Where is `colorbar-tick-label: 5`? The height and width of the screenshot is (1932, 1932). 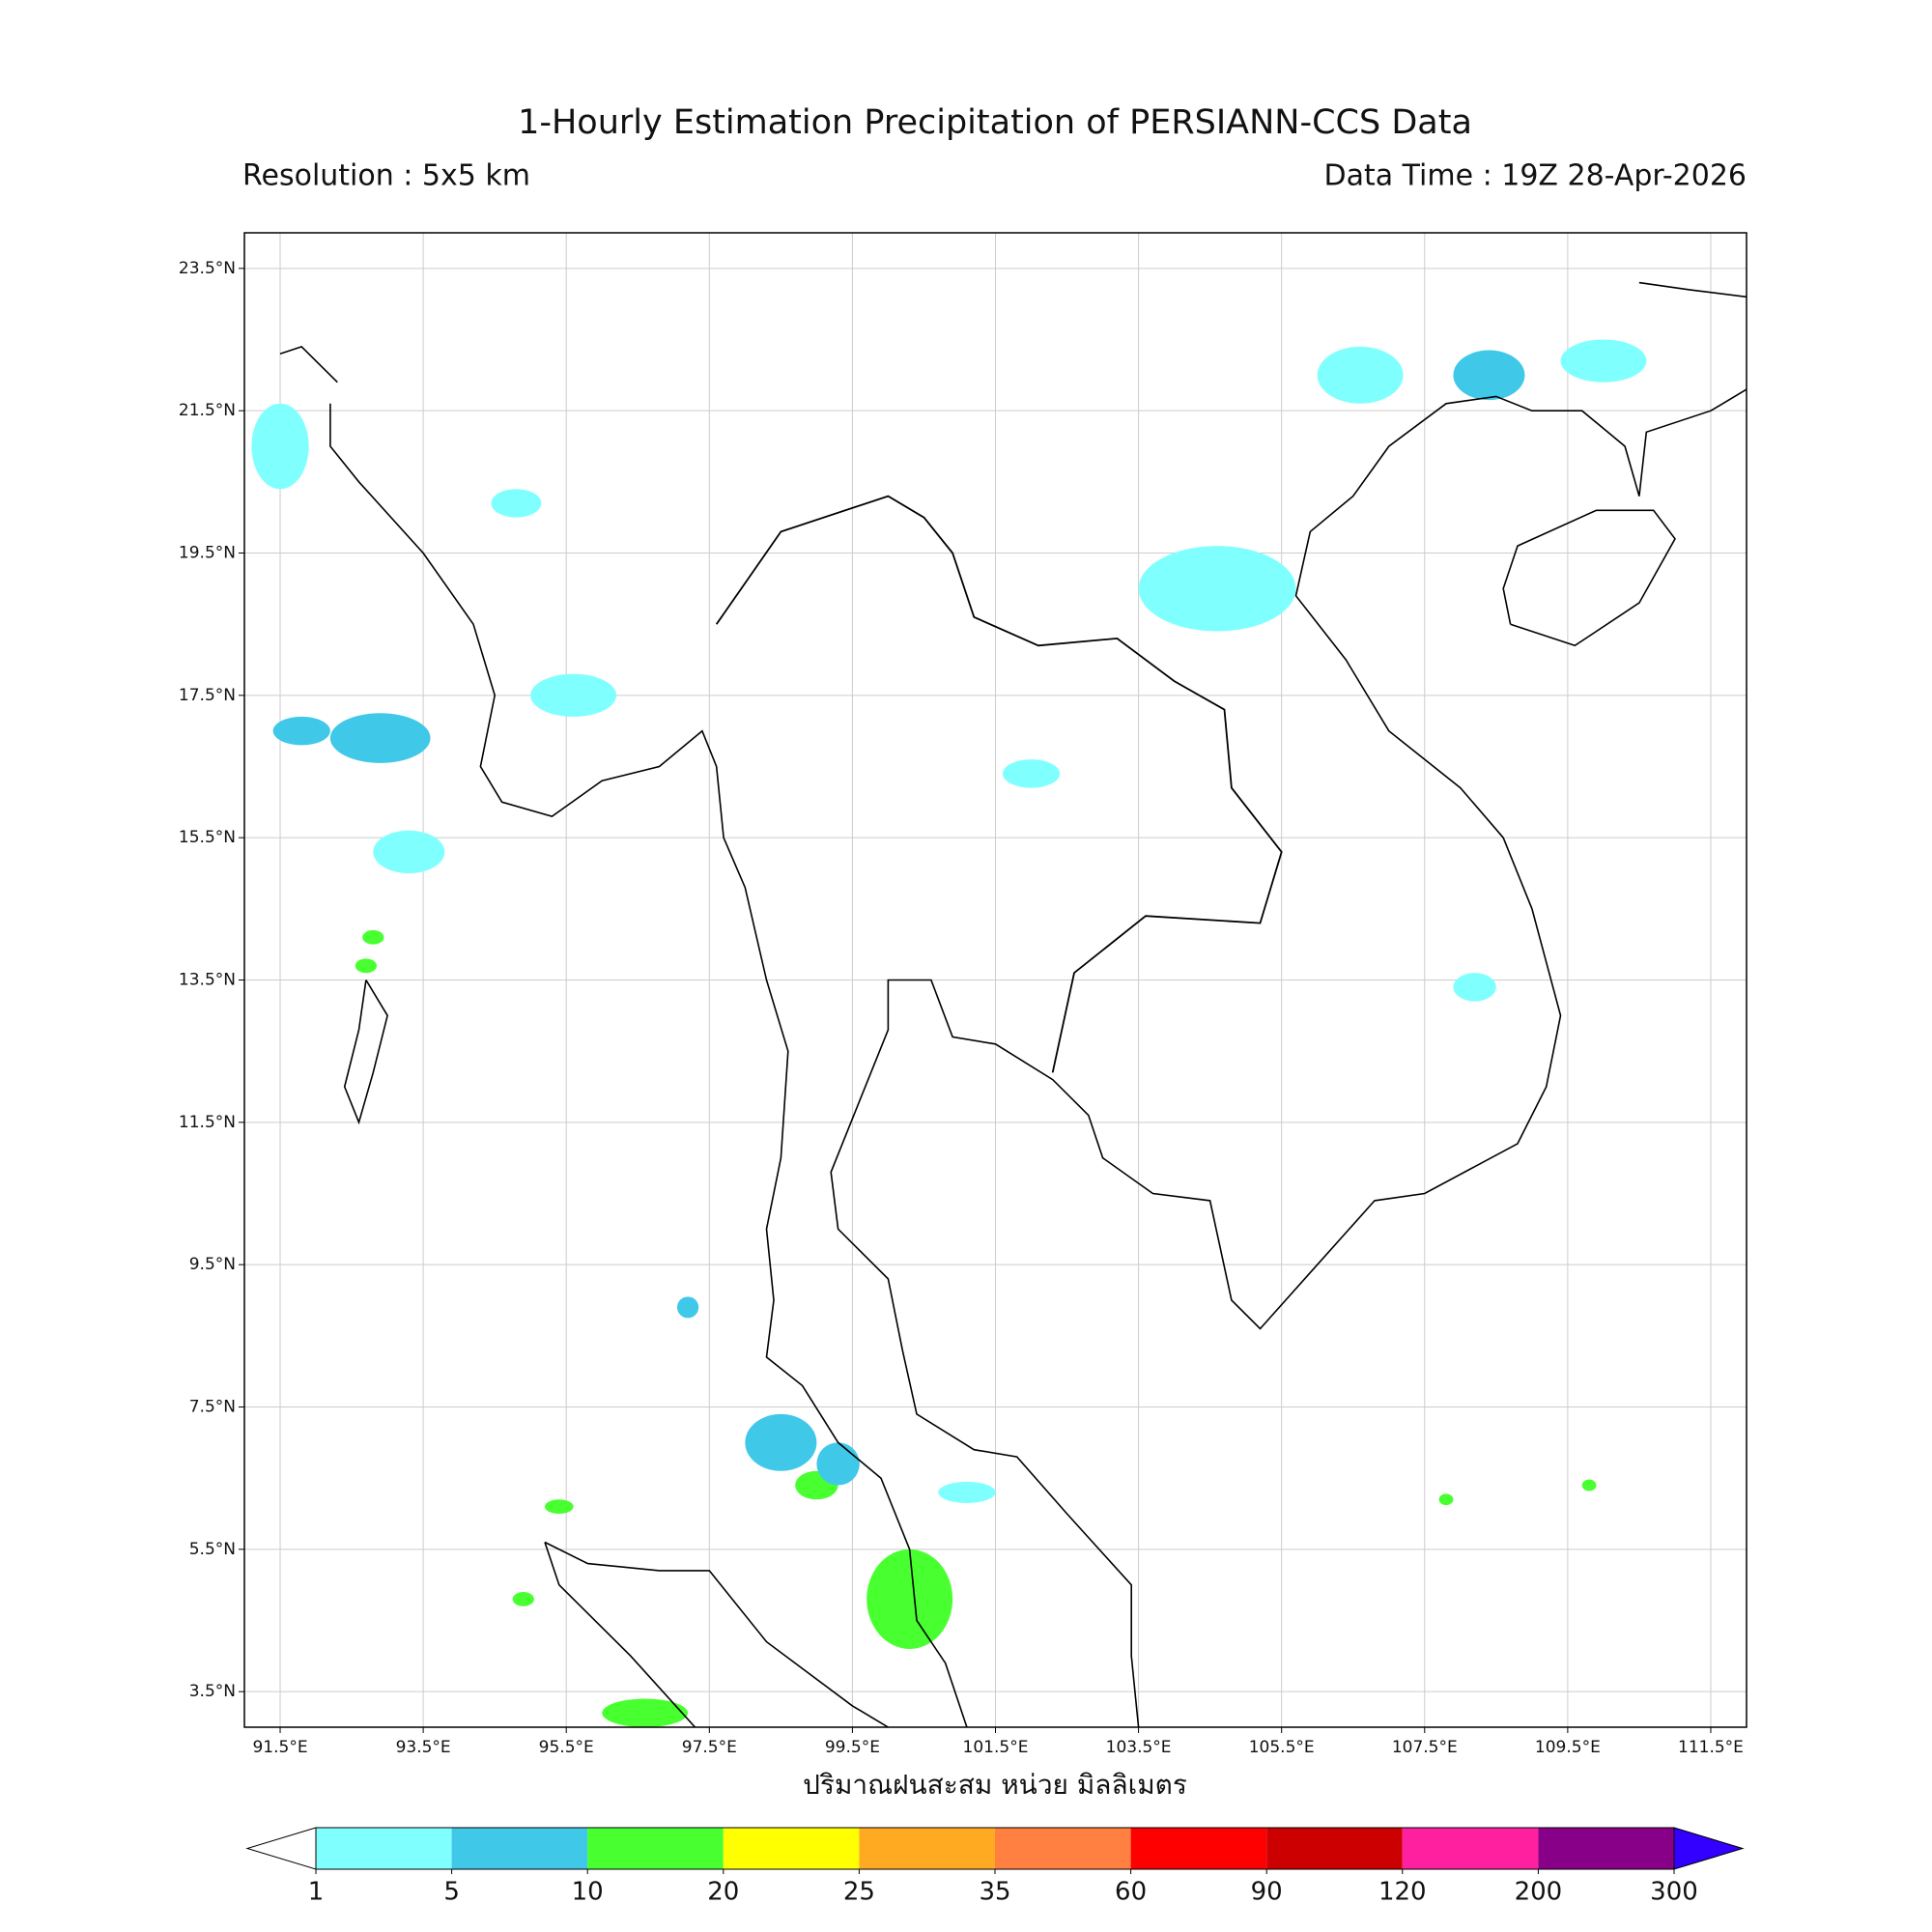 colorbar-tick-label: 5 is located at coordinates (451, 1892).